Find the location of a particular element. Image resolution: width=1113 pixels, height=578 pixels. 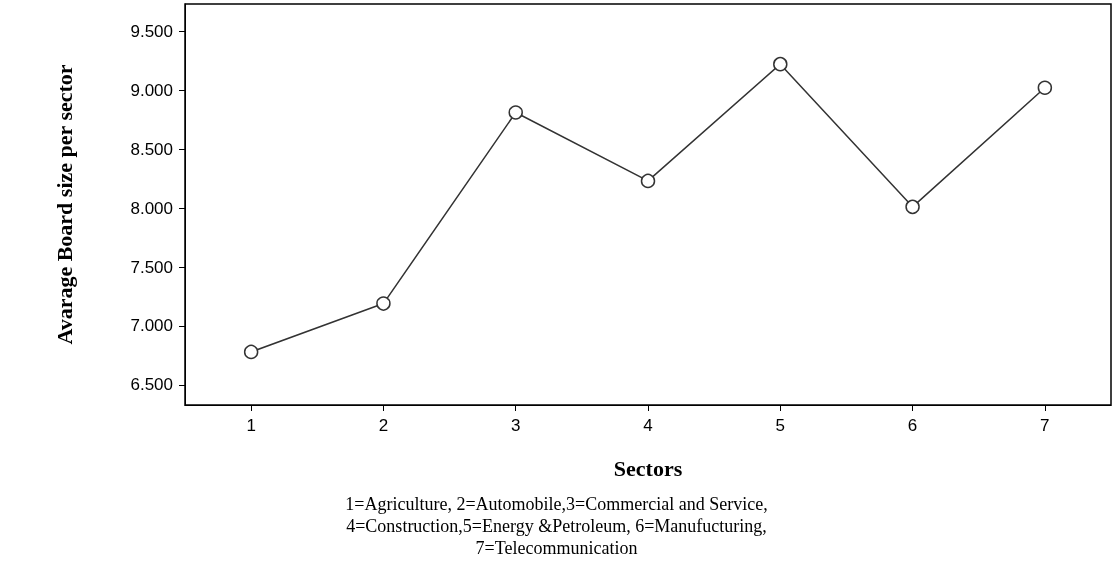

y-tick-label: 6.500 is located at coordinates (151, 385).